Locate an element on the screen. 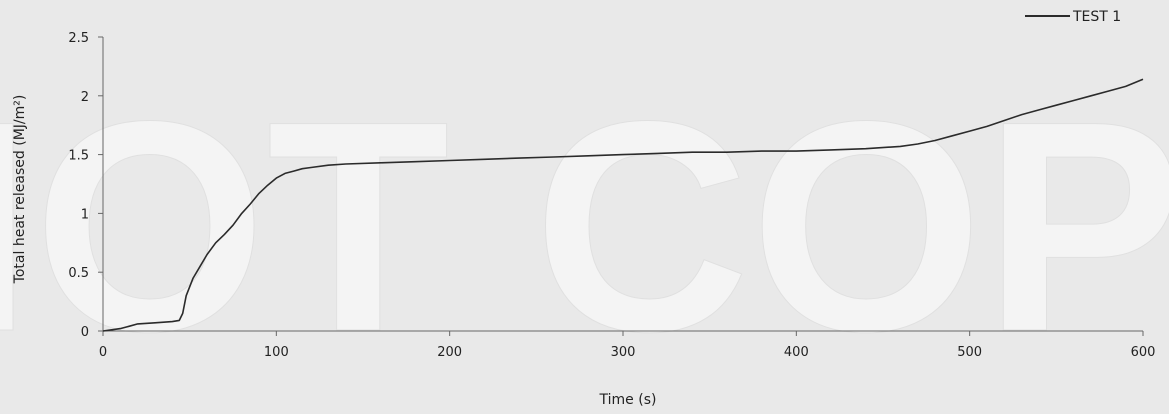  x-axis-ticks: 0 100 200 300 400 500 600 is located at coordinates (627, 345).